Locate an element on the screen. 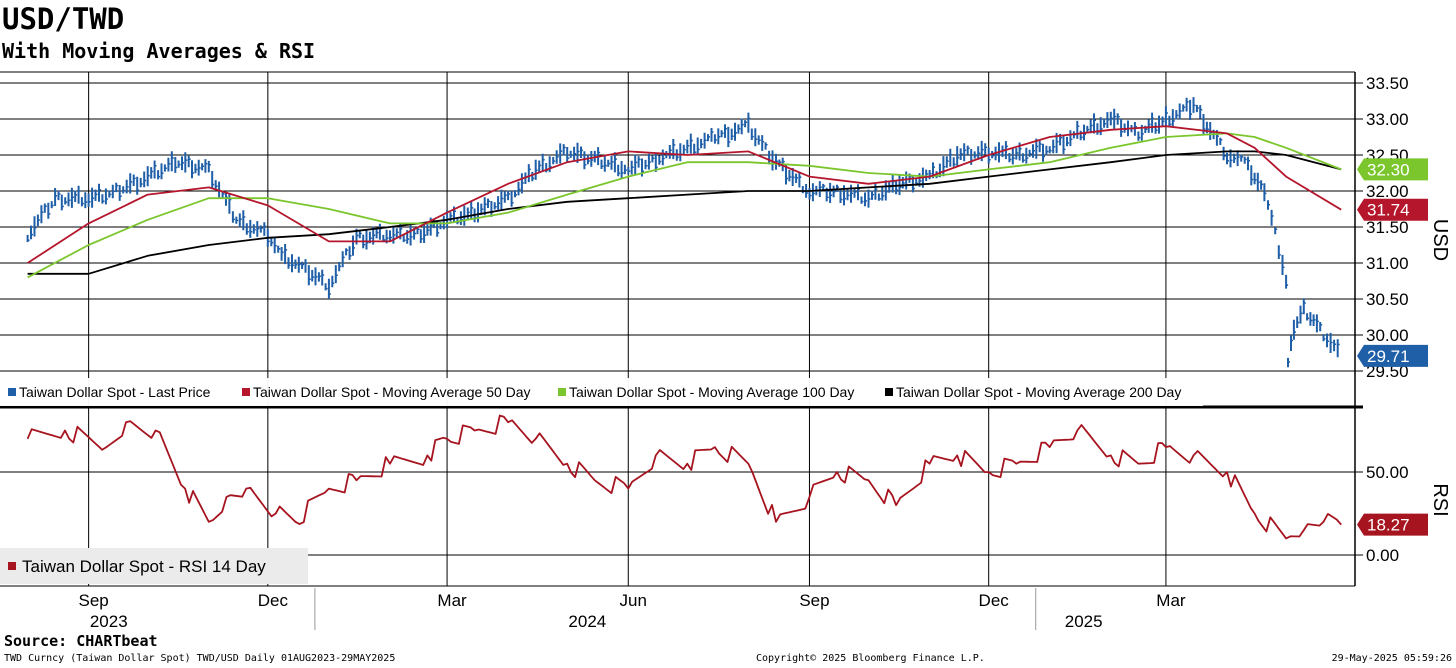  y-tick-label: 32.00 is located at coordinates (1387, 191).